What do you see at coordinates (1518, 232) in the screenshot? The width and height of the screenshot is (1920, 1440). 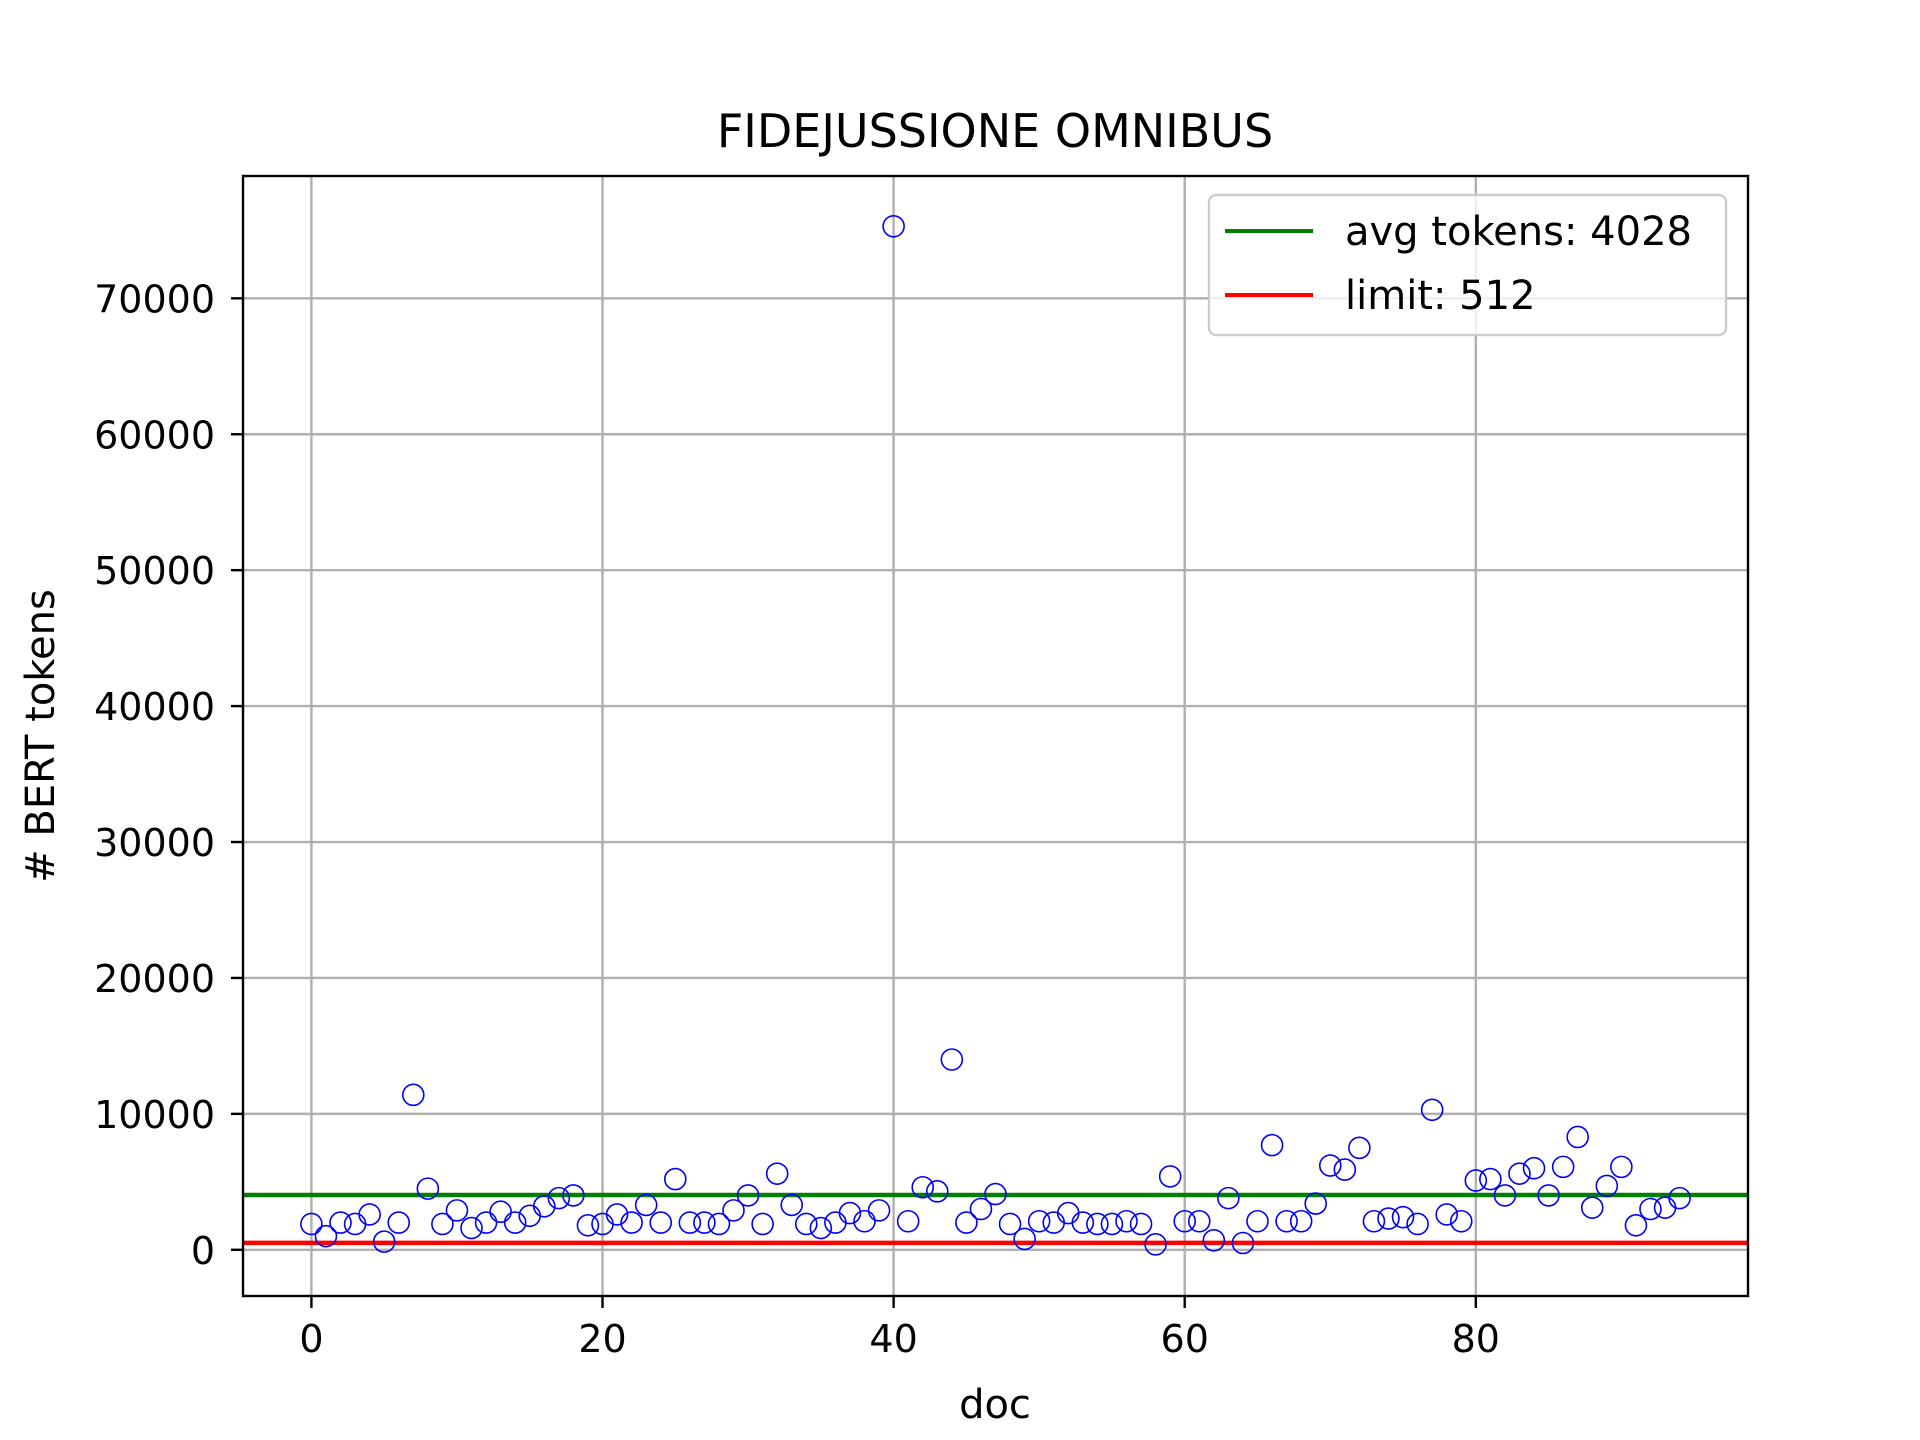 I see `legend-label-avg: avg tokens: 4028` at bounding box center [1518, 232].